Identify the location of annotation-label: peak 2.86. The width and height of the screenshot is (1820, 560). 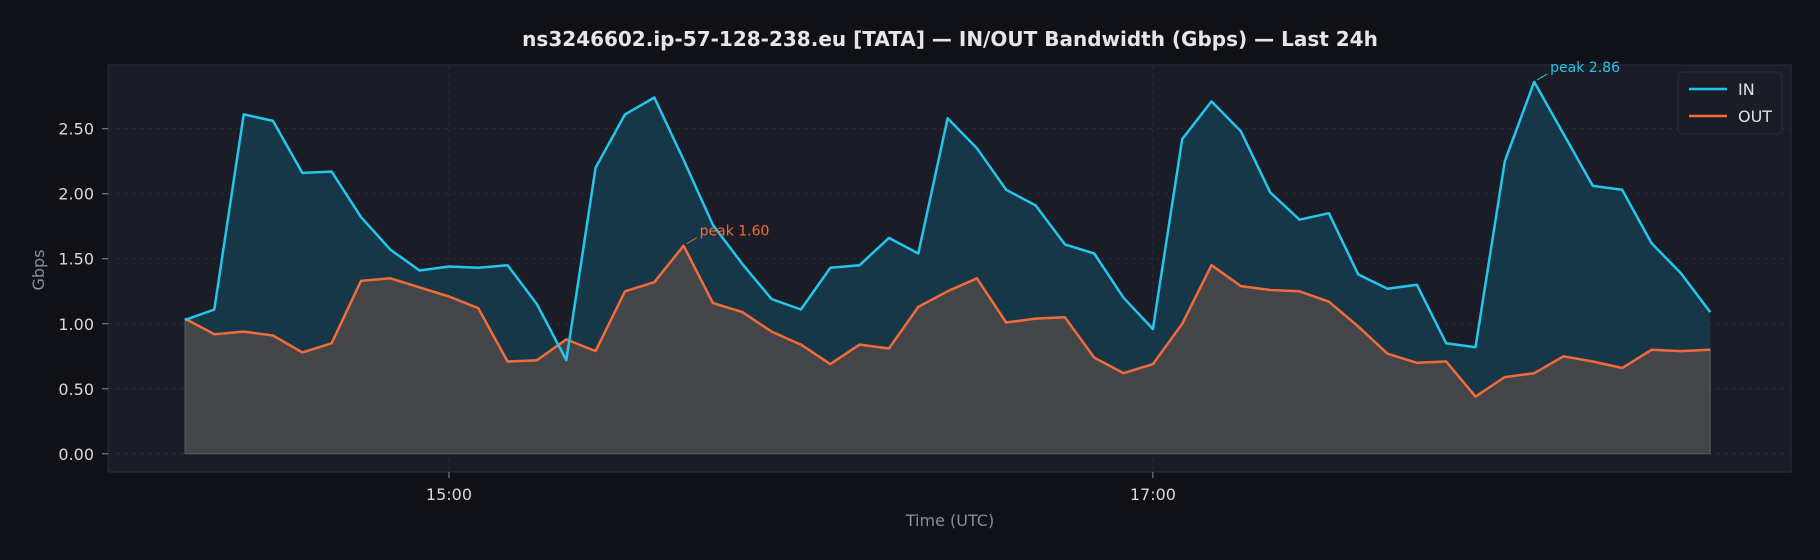
(1585, 68).